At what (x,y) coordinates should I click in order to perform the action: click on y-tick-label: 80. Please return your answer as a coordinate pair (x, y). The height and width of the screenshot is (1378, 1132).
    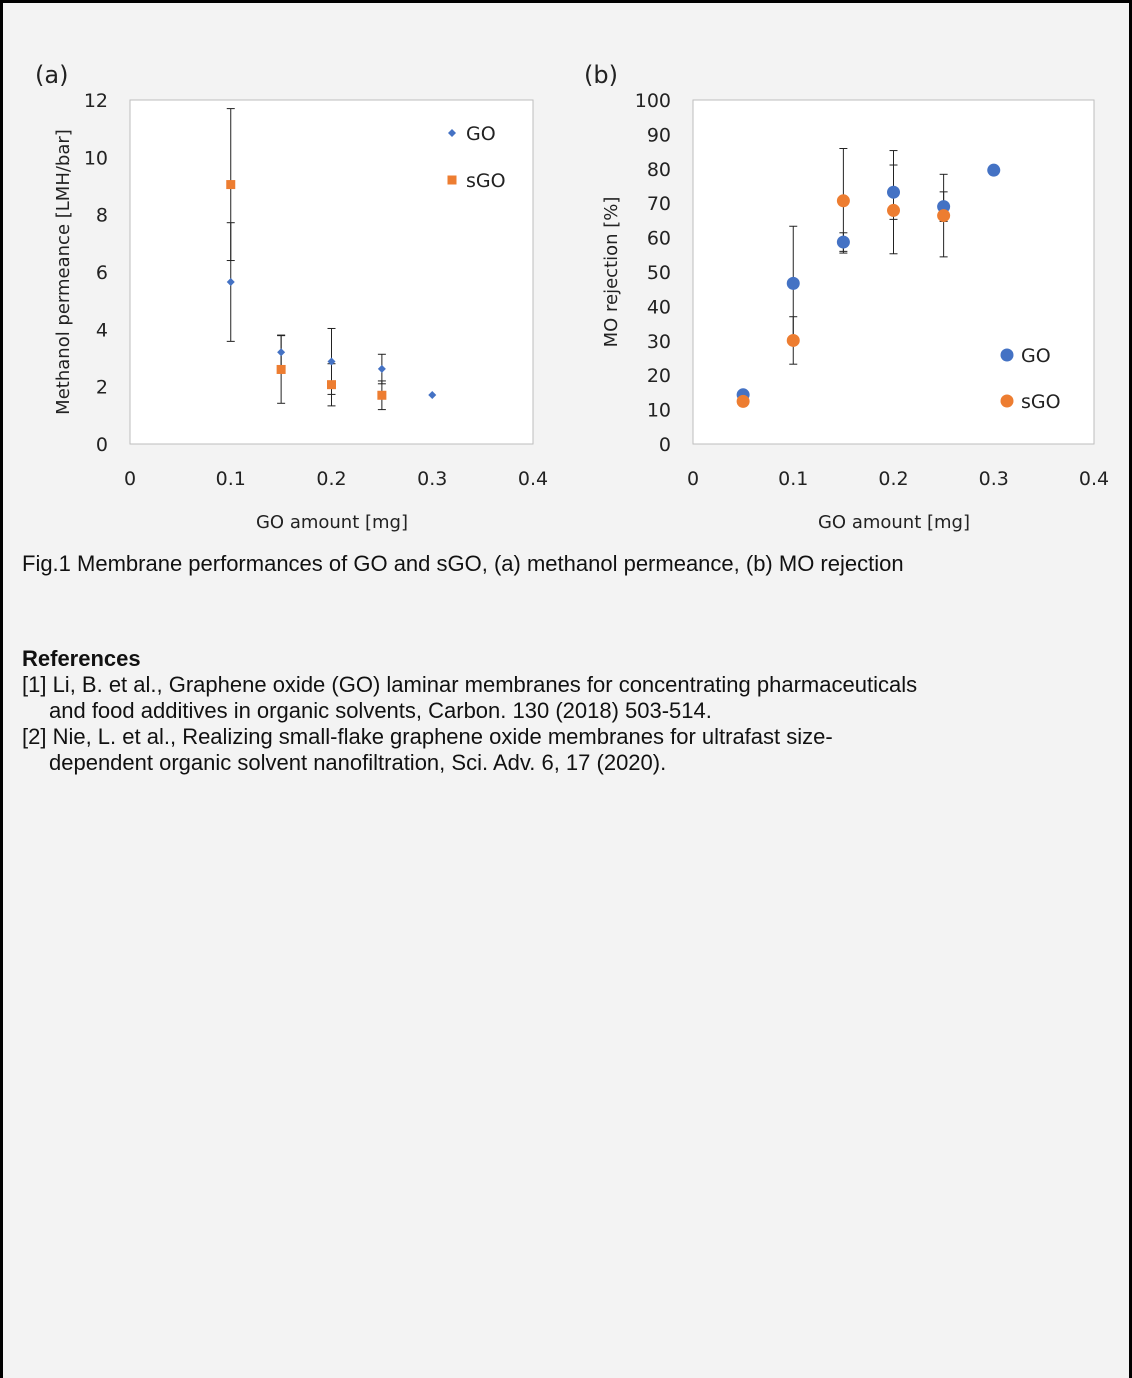
    Looking at the image, I should click on (659, 170).